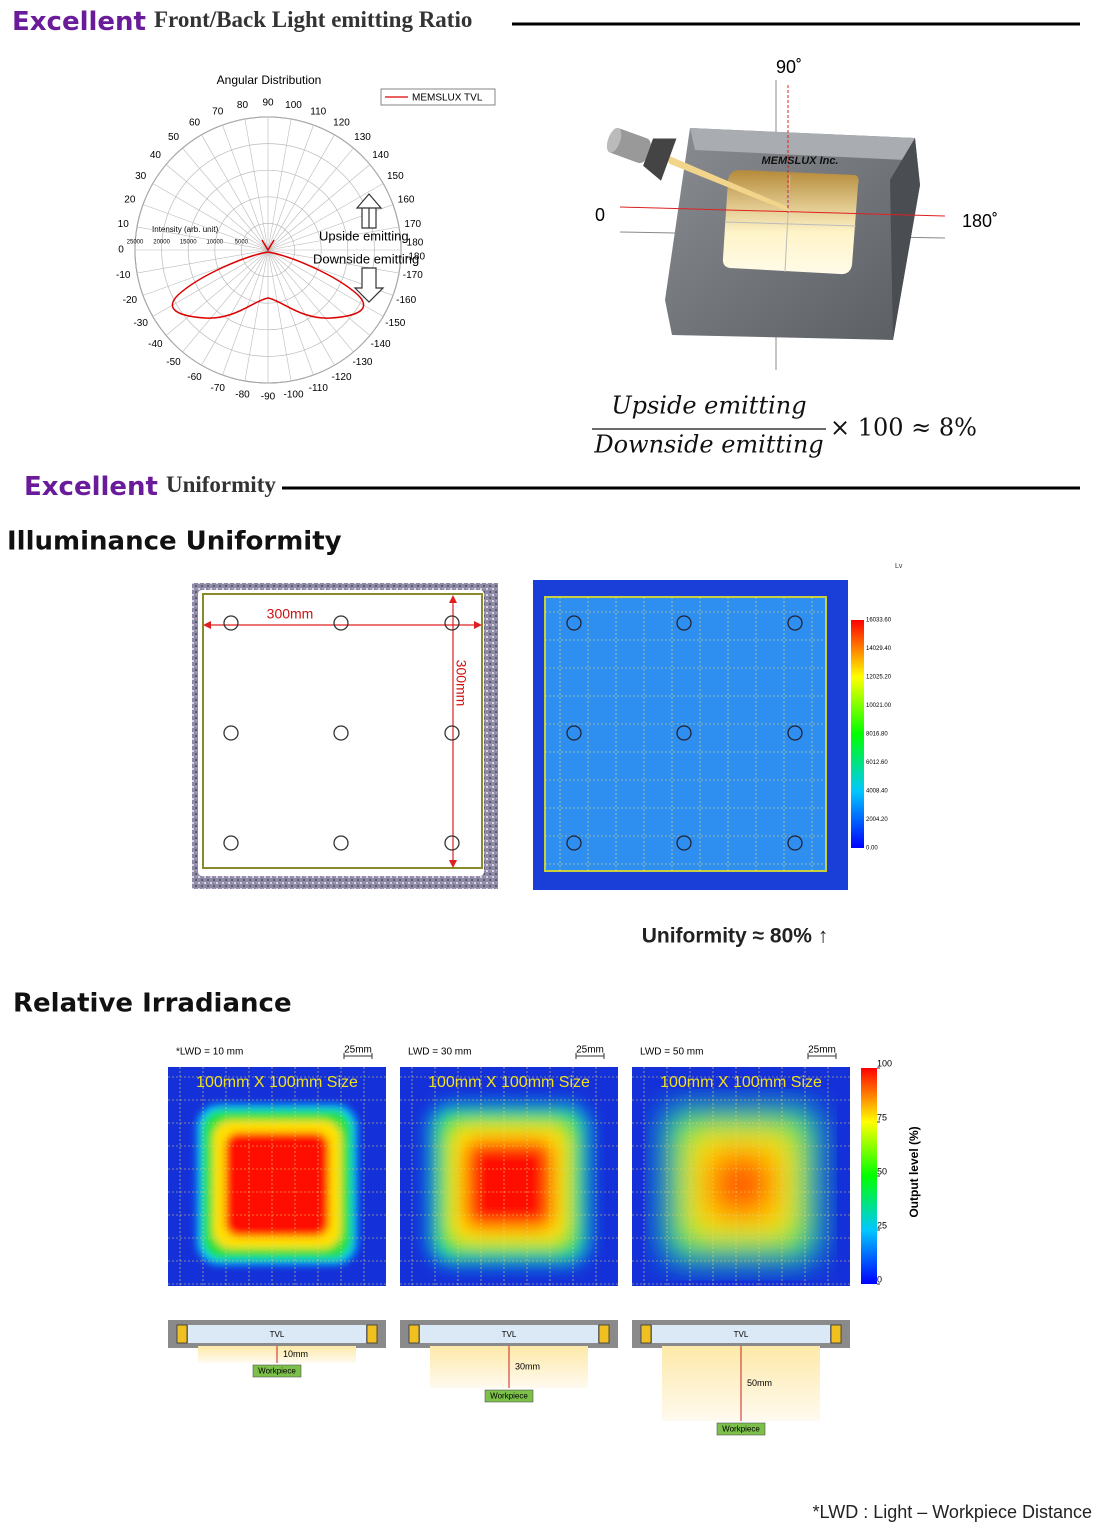 This screenshot has height=1538, width=1114. I want to click on workpiece-box, so click(277, 1371).